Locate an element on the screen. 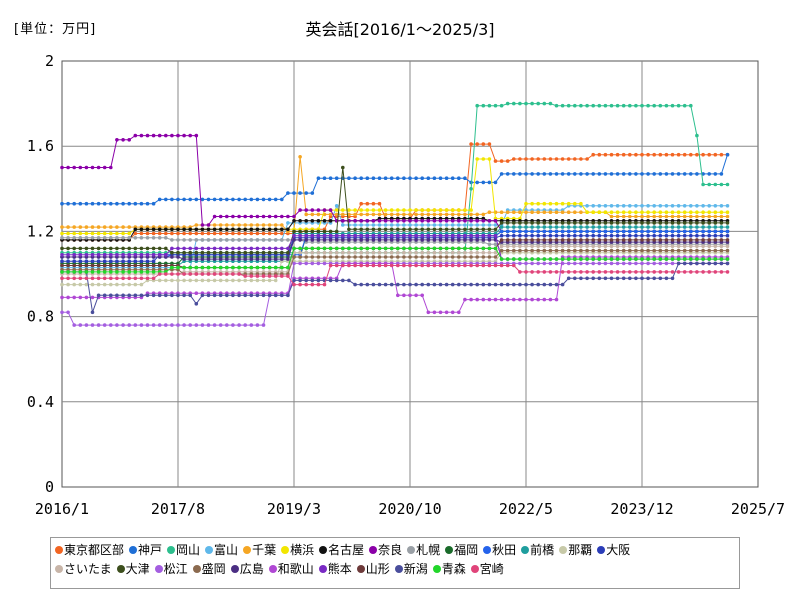  legend-item: 松江 is located at coordinates (171, 569).